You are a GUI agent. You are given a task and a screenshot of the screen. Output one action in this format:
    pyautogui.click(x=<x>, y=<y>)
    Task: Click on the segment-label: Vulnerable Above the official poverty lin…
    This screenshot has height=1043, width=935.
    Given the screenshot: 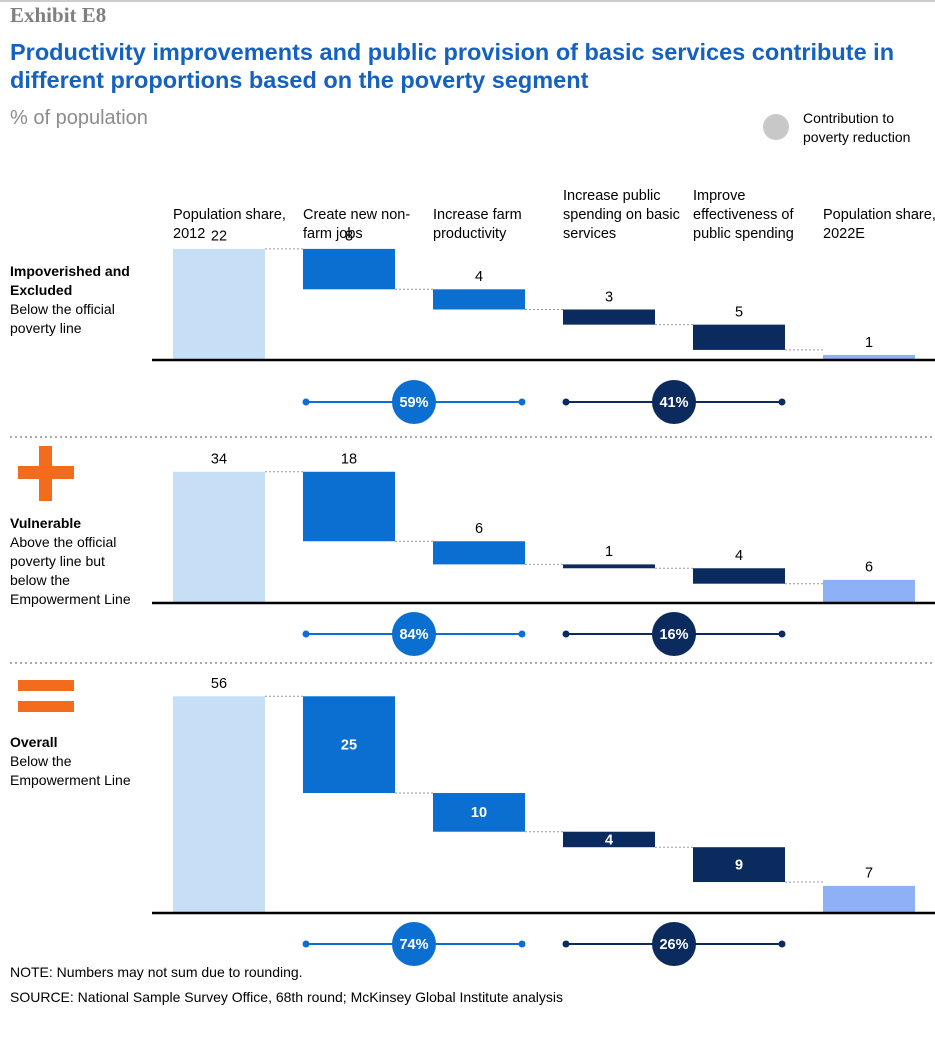 What is the action you would take?
    pyautogui.click(x=77, y=561)
    